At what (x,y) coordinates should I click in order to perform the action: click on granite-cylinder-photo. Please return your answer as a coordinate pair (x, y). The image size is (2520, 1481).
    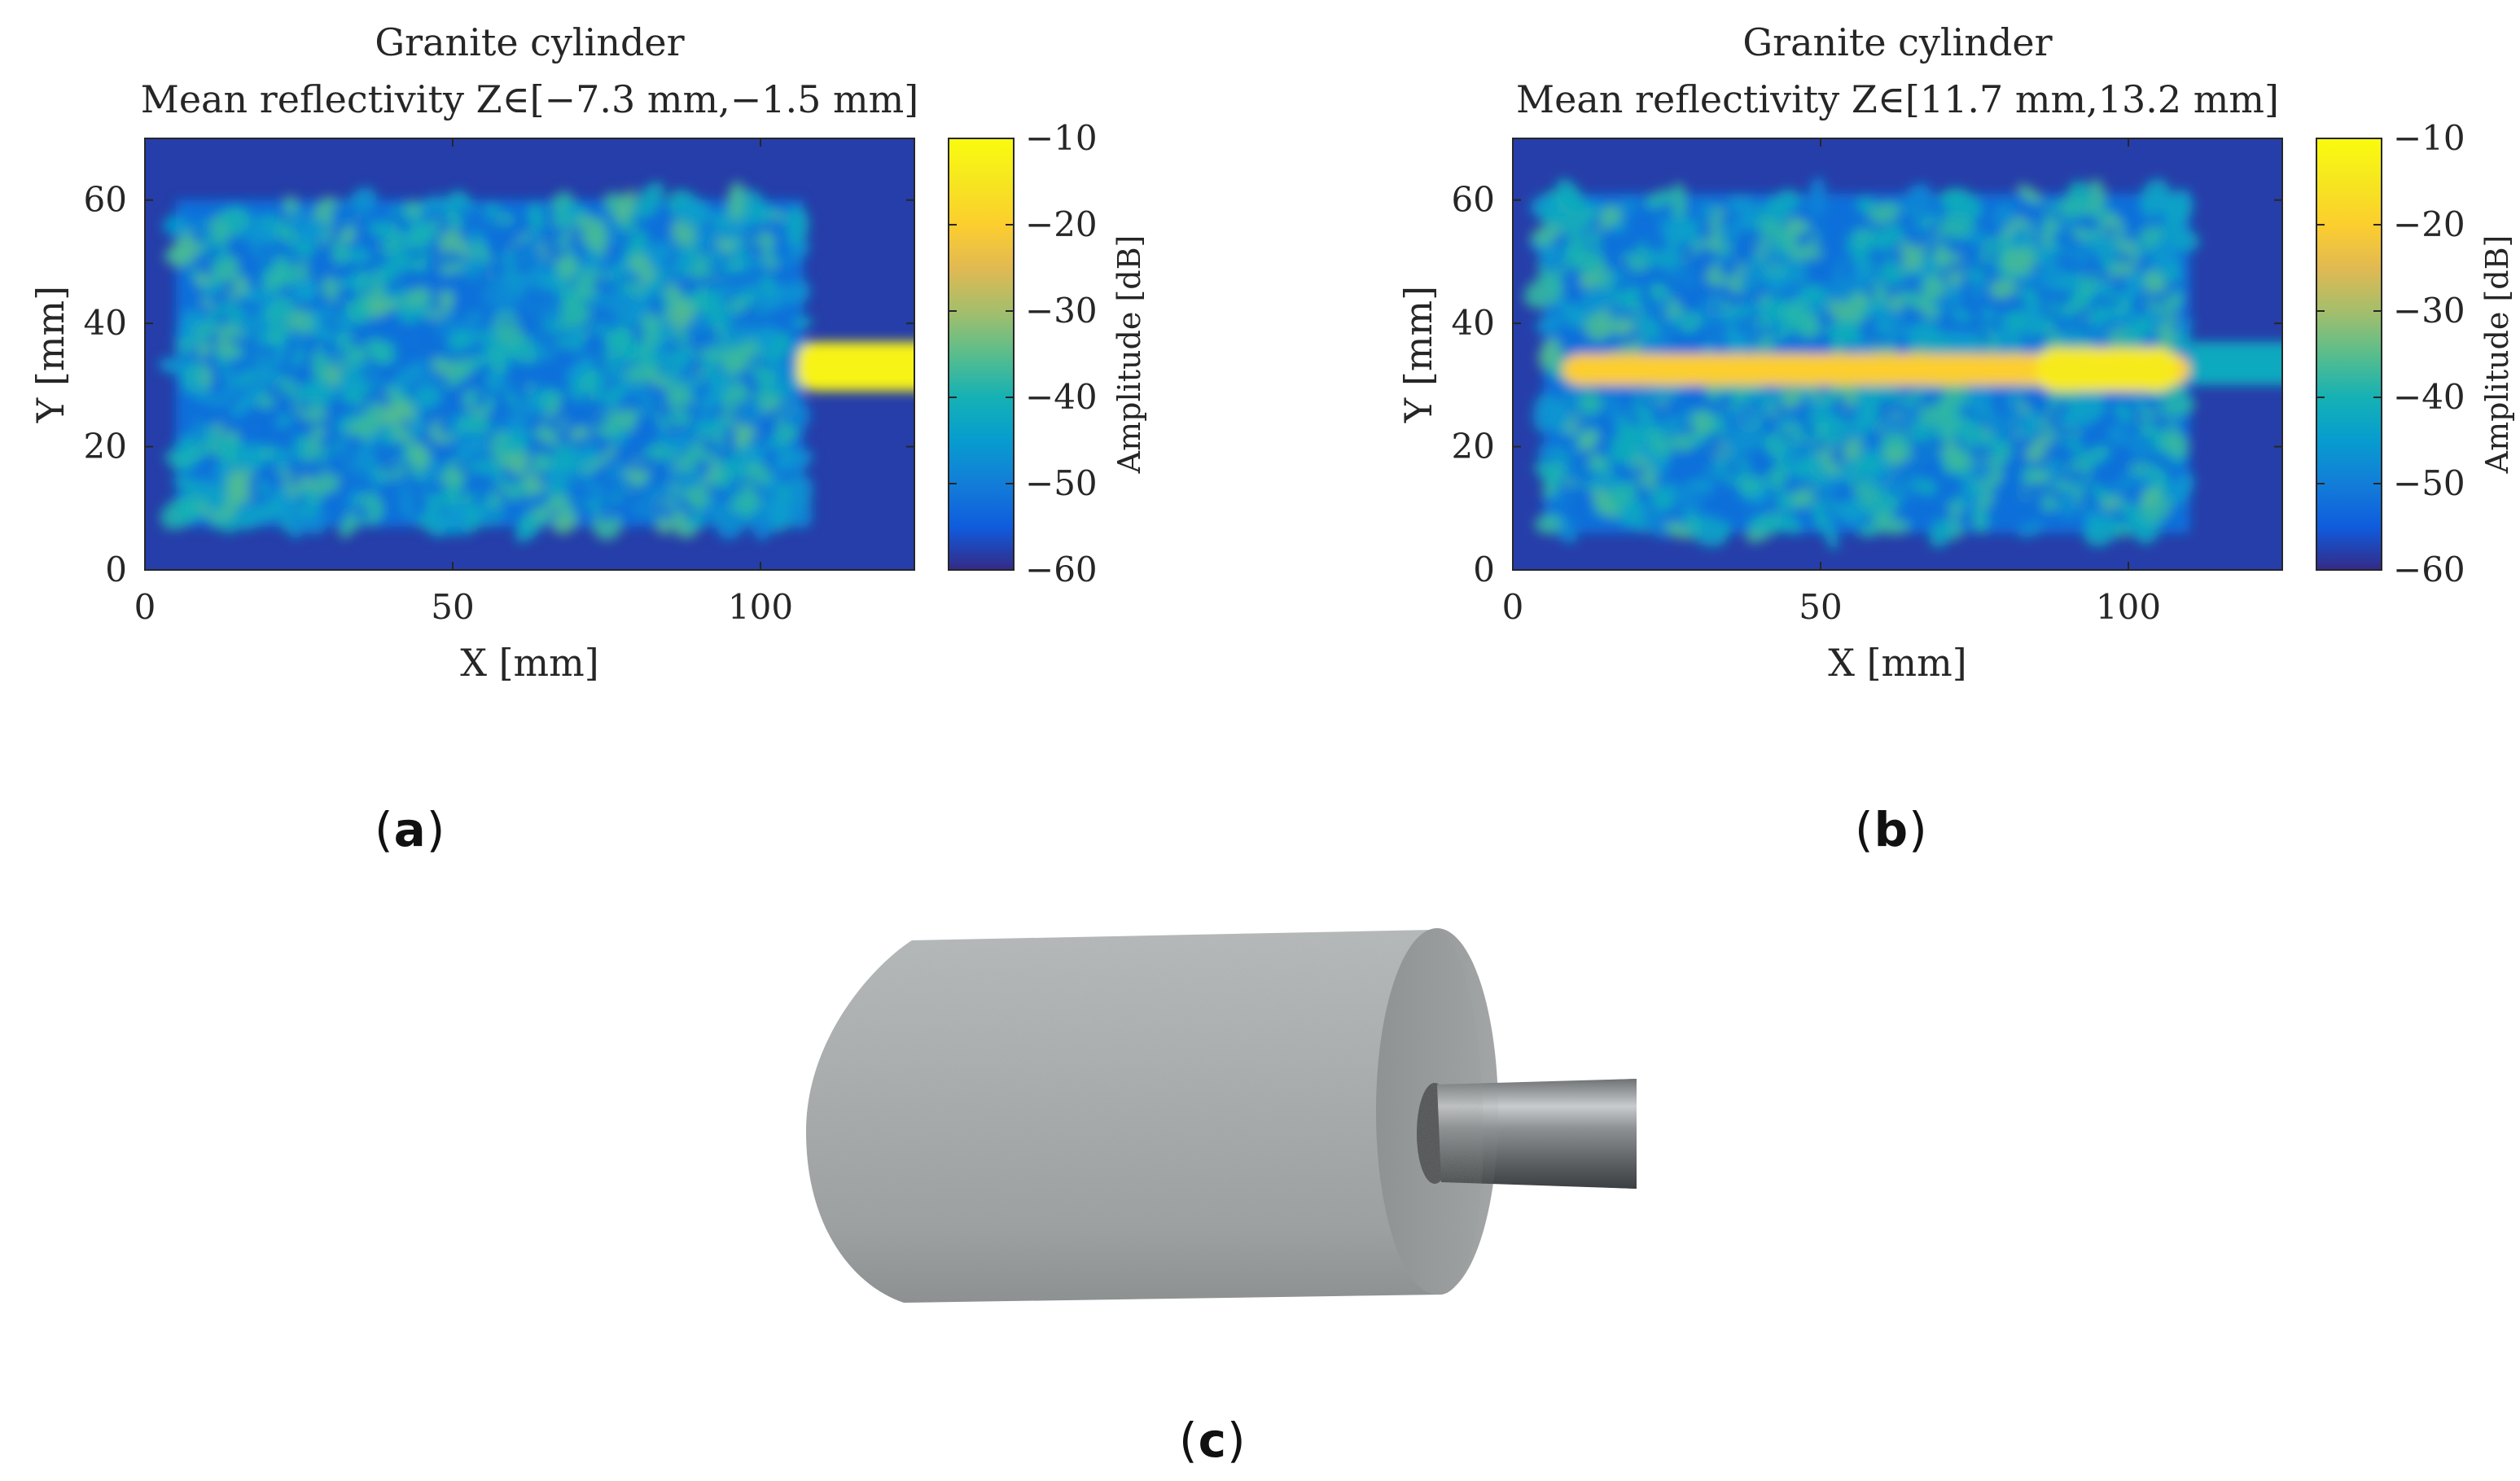
    Looking at the image, I should click on (1221, 1115).